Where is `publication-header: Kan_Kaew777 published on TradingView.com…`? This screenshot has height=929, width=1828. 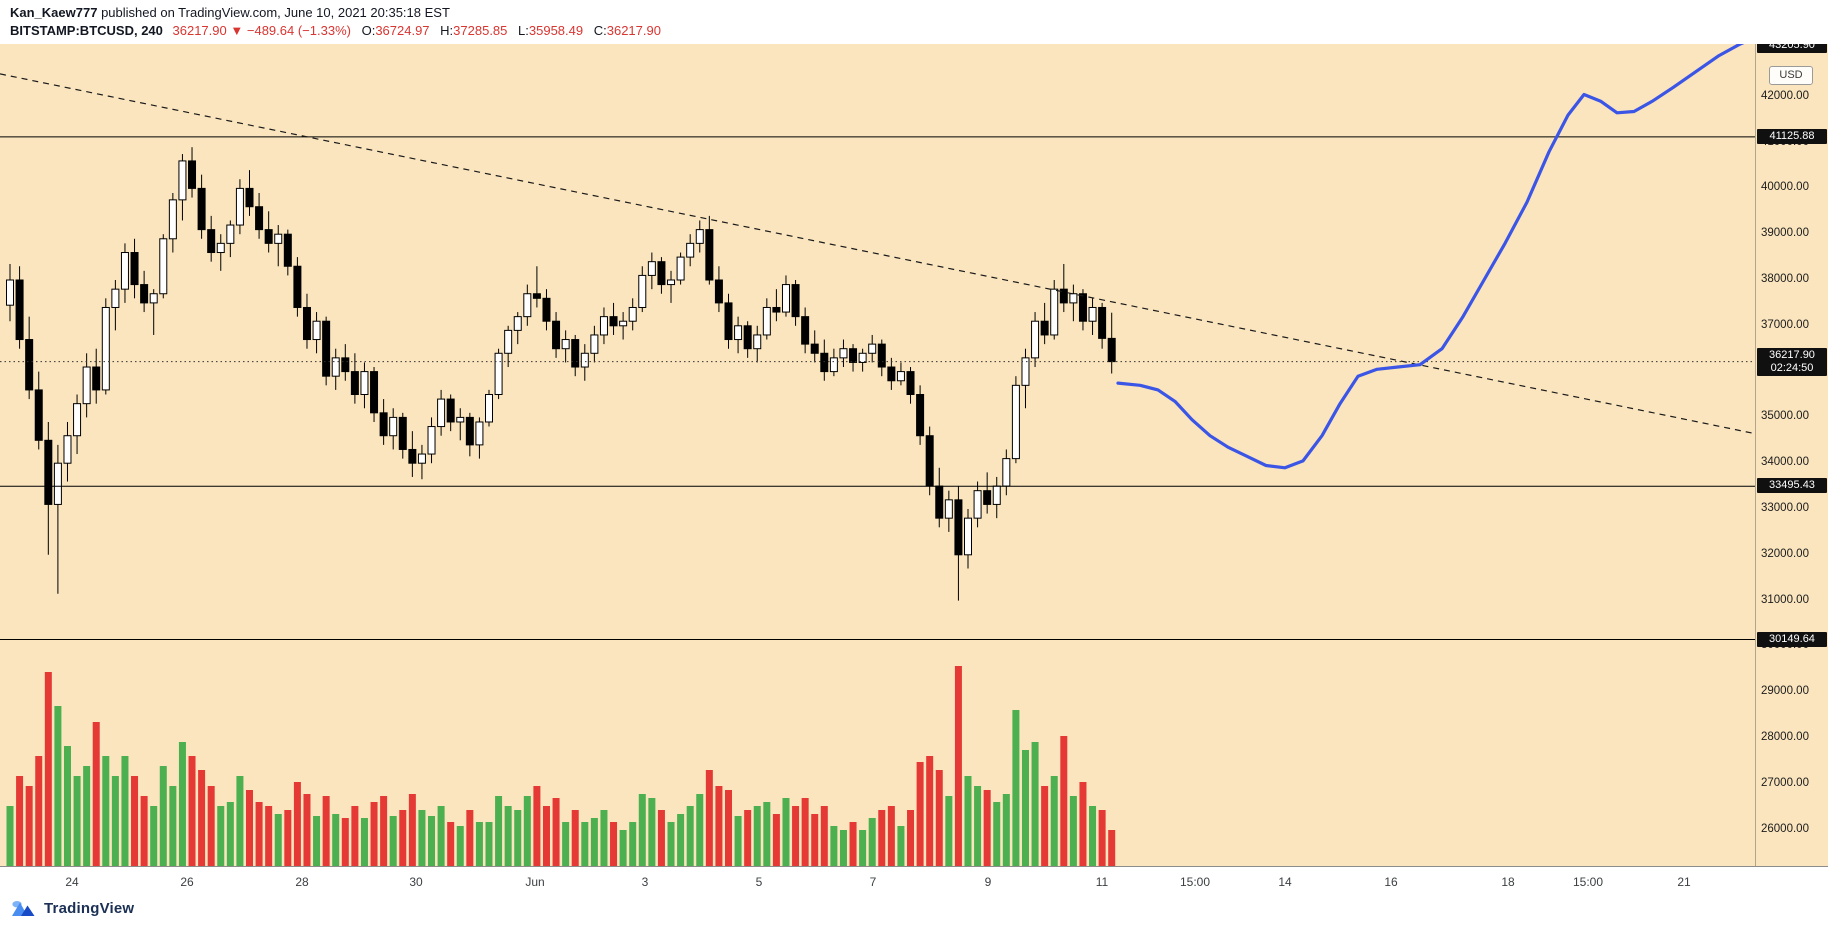 publication-header: Kan_Kaew777 published on TradingView.com… is located at coordinates (914, 22).